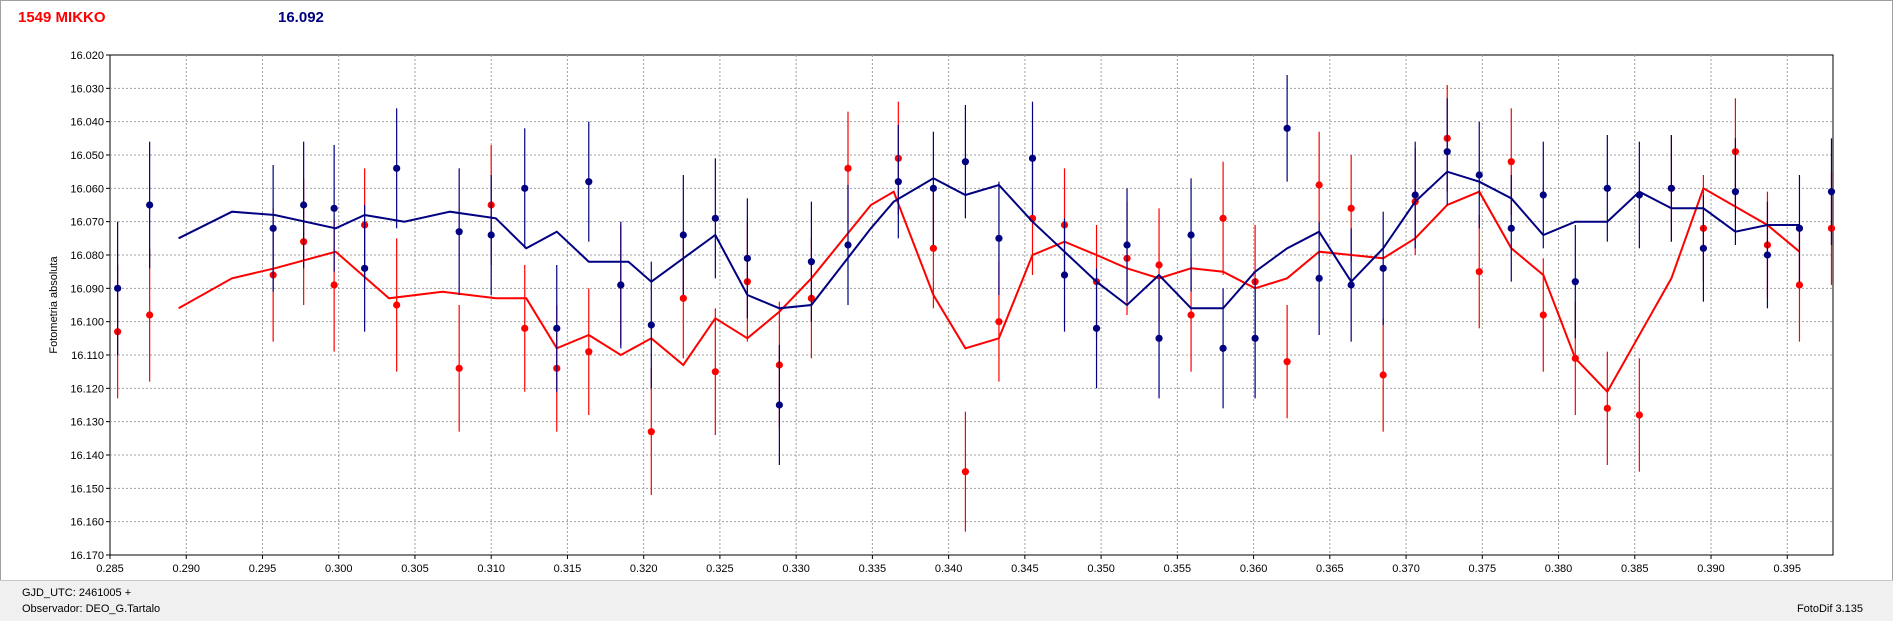 The height and width of the screenshot is (621, 1893). I want to click on x-tick-label: 0.325, so click(720, 569).